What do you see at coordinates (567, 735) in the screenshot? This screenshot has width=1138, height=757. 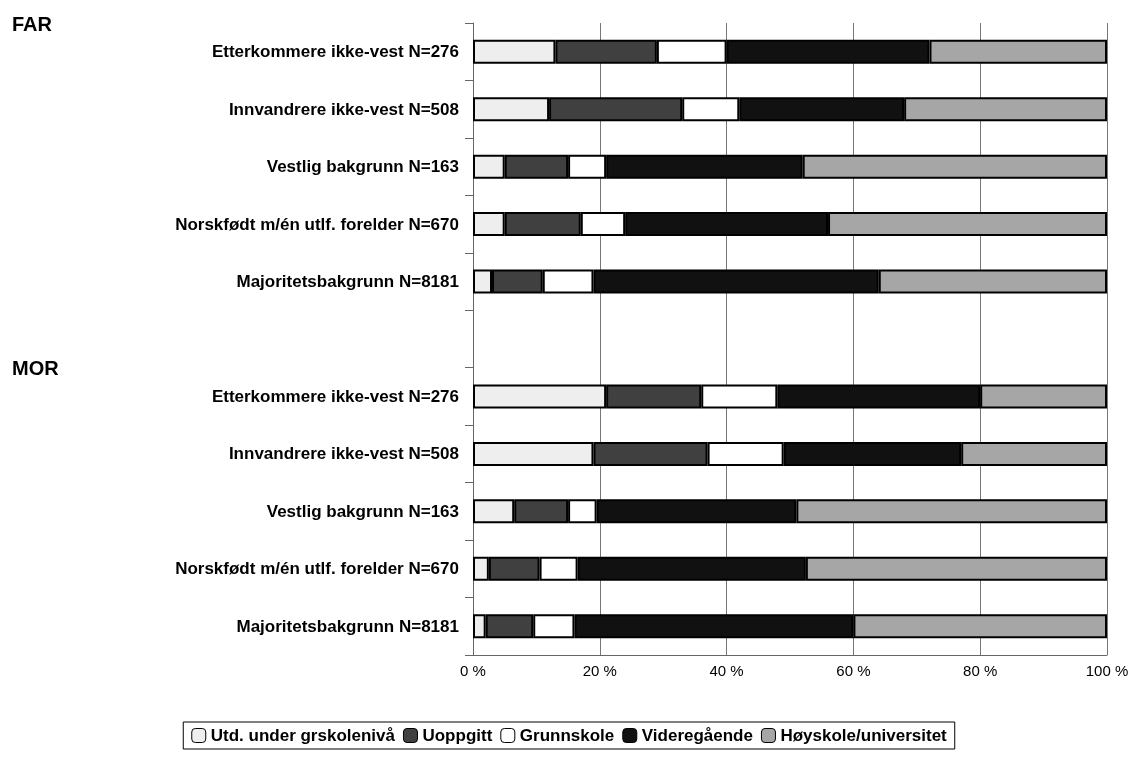 I see `legend-label: Grunnskole` at bounding box center [567, 735].